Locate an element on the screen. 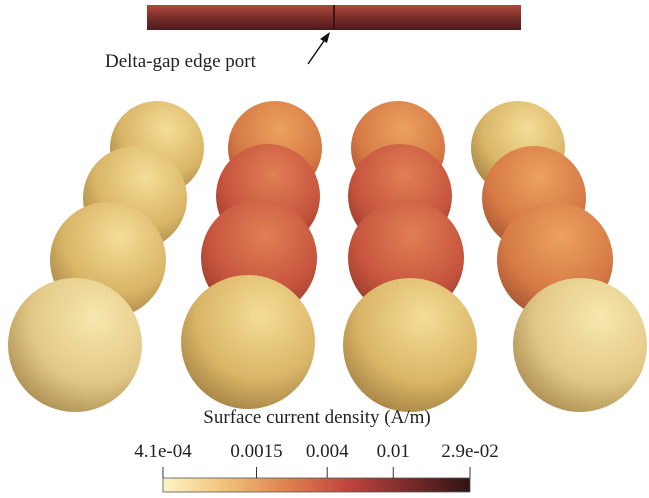 The height and width of the screenshot is (498, 649). colorbar-title: Surface current density (A/m) is located at coordinates (316, 417).